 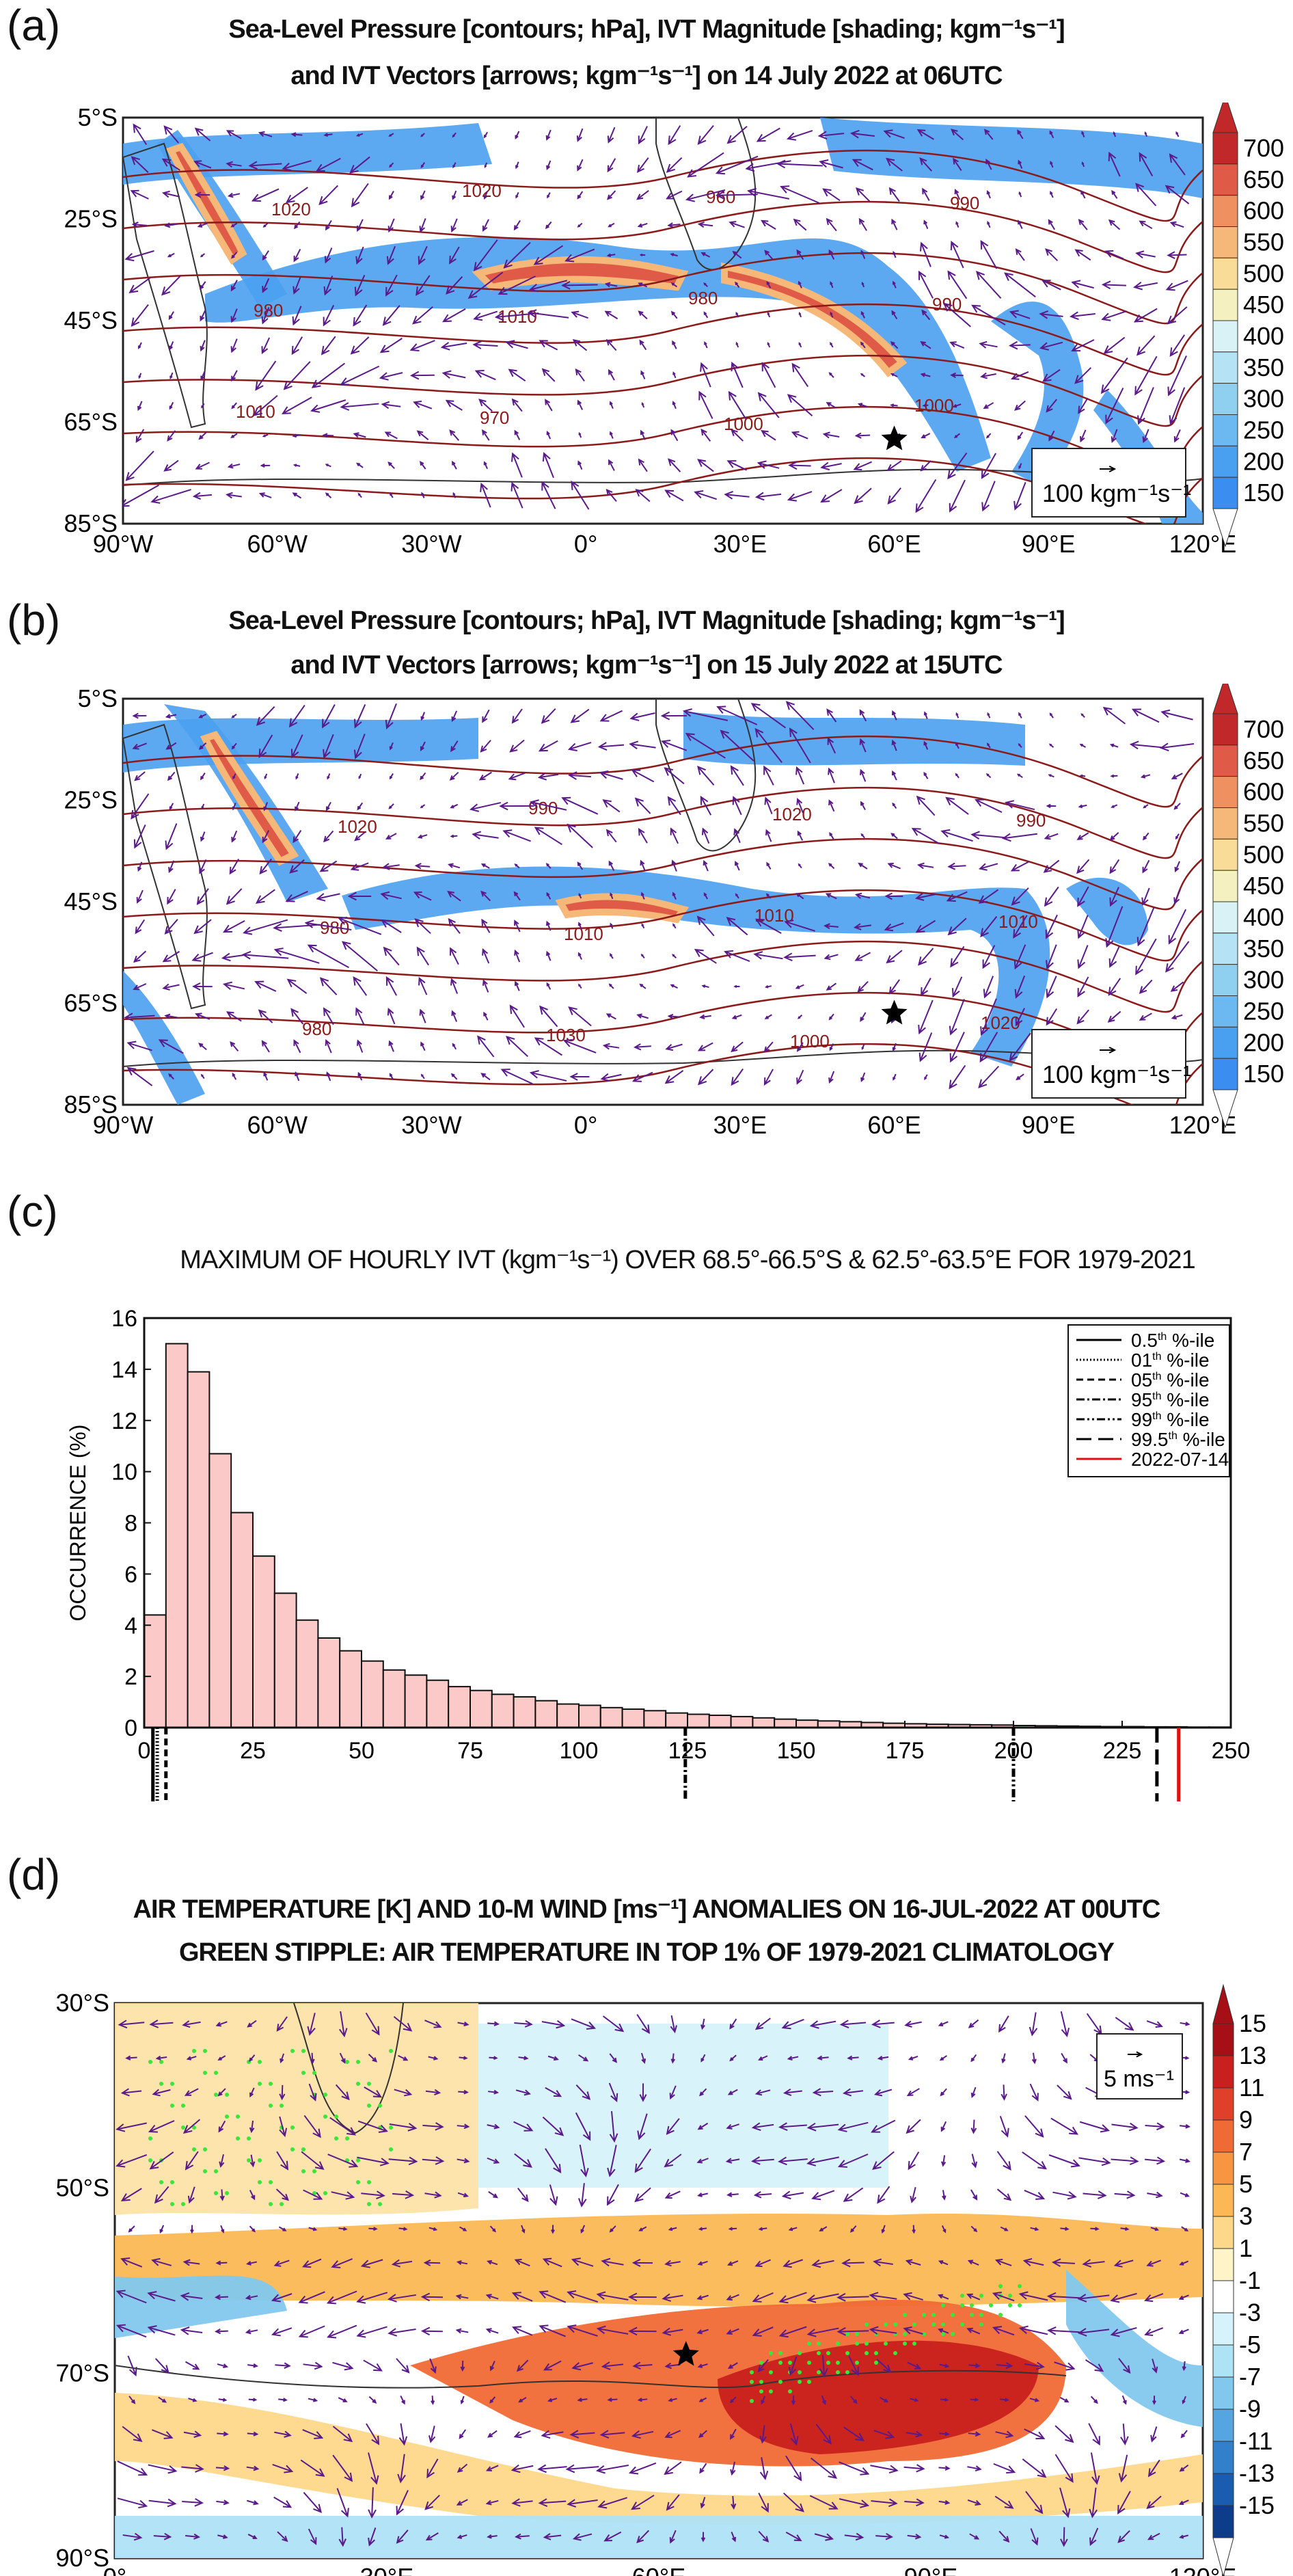 I want to click on reference-vector-box, so click(x=1108, y=483).